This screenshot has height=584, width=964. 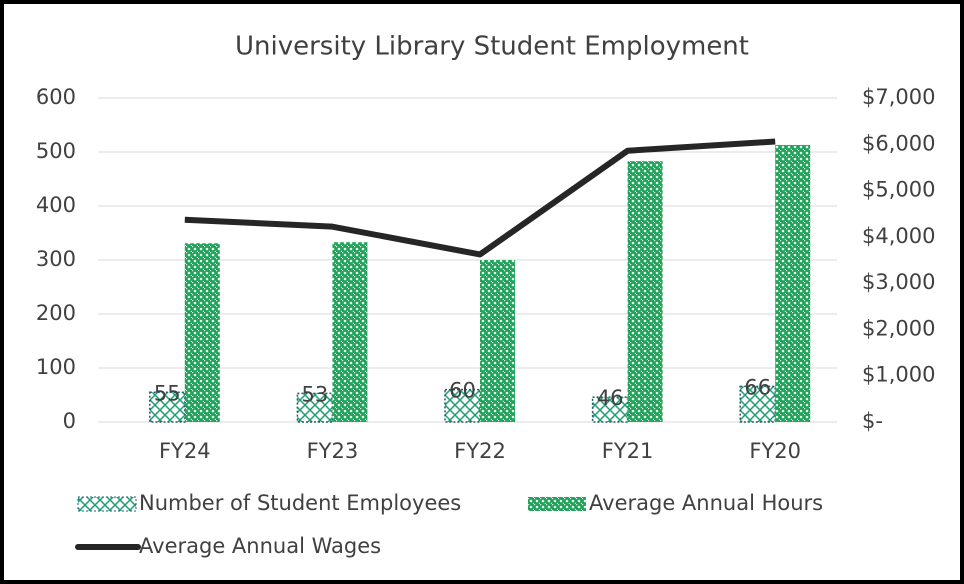 I want to click on chart-title: University Library Student Employment, so click(x=492, y=47).